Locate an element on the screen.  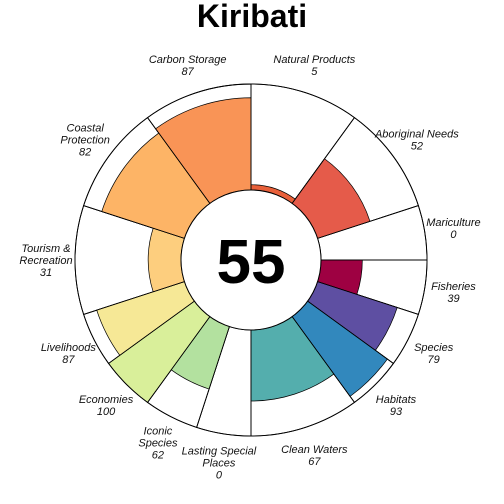
petal-label-line: Tourism & is located at coordinates (45, 249).